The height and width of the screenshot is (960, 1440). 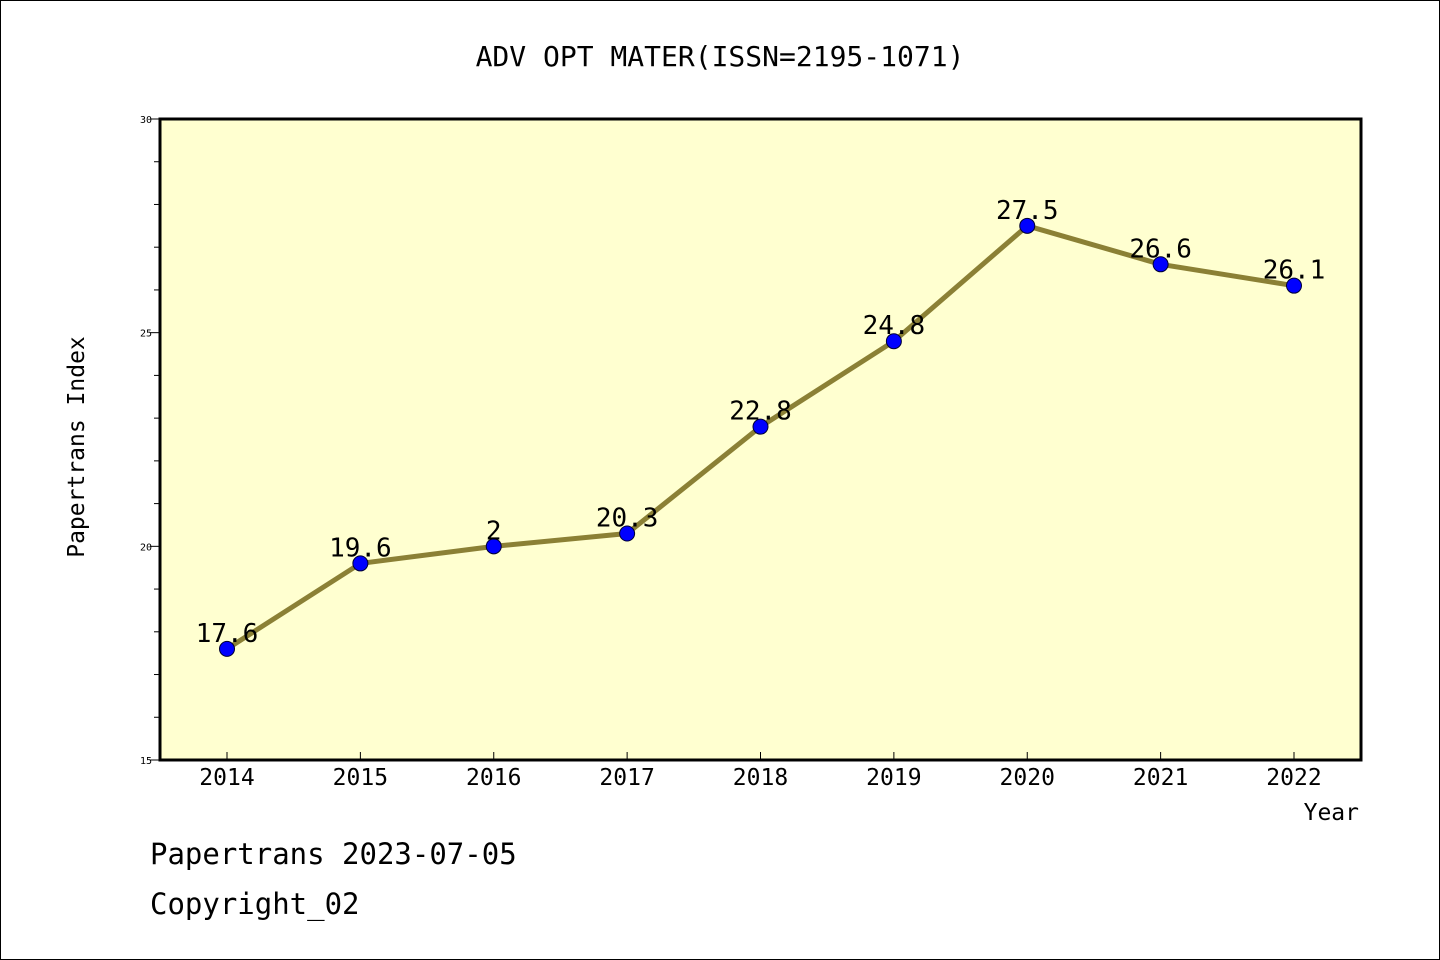 I want to click on x-tick-label: 2015, so click(x=360, y=778).